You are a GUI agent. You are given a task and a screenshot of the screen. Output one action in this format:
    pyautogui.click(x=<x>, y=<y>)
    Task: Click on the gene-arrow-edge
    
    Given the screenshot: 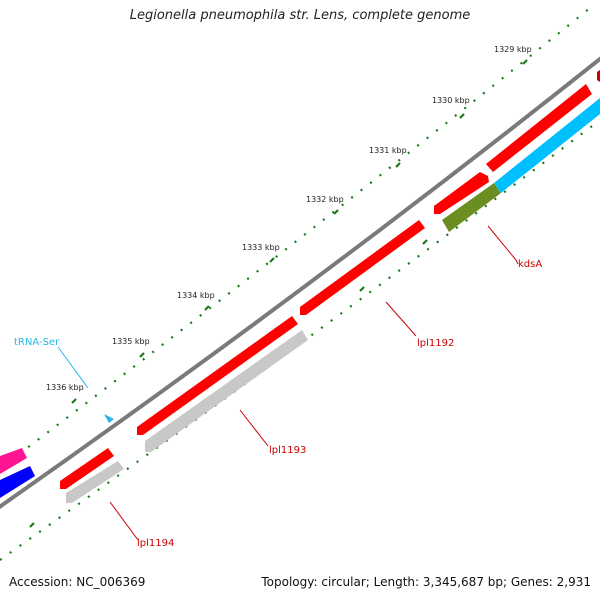 What is the action you would take?
    pyautogui.click(x=598, y=76)
    